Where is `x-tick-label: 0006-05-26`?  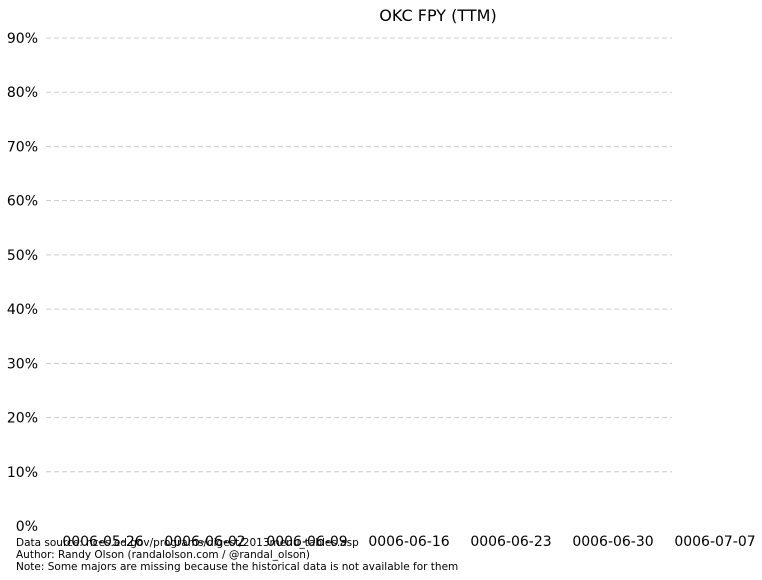
x-tick-label: 0006-05-26 is located at coordinates (102, 542).